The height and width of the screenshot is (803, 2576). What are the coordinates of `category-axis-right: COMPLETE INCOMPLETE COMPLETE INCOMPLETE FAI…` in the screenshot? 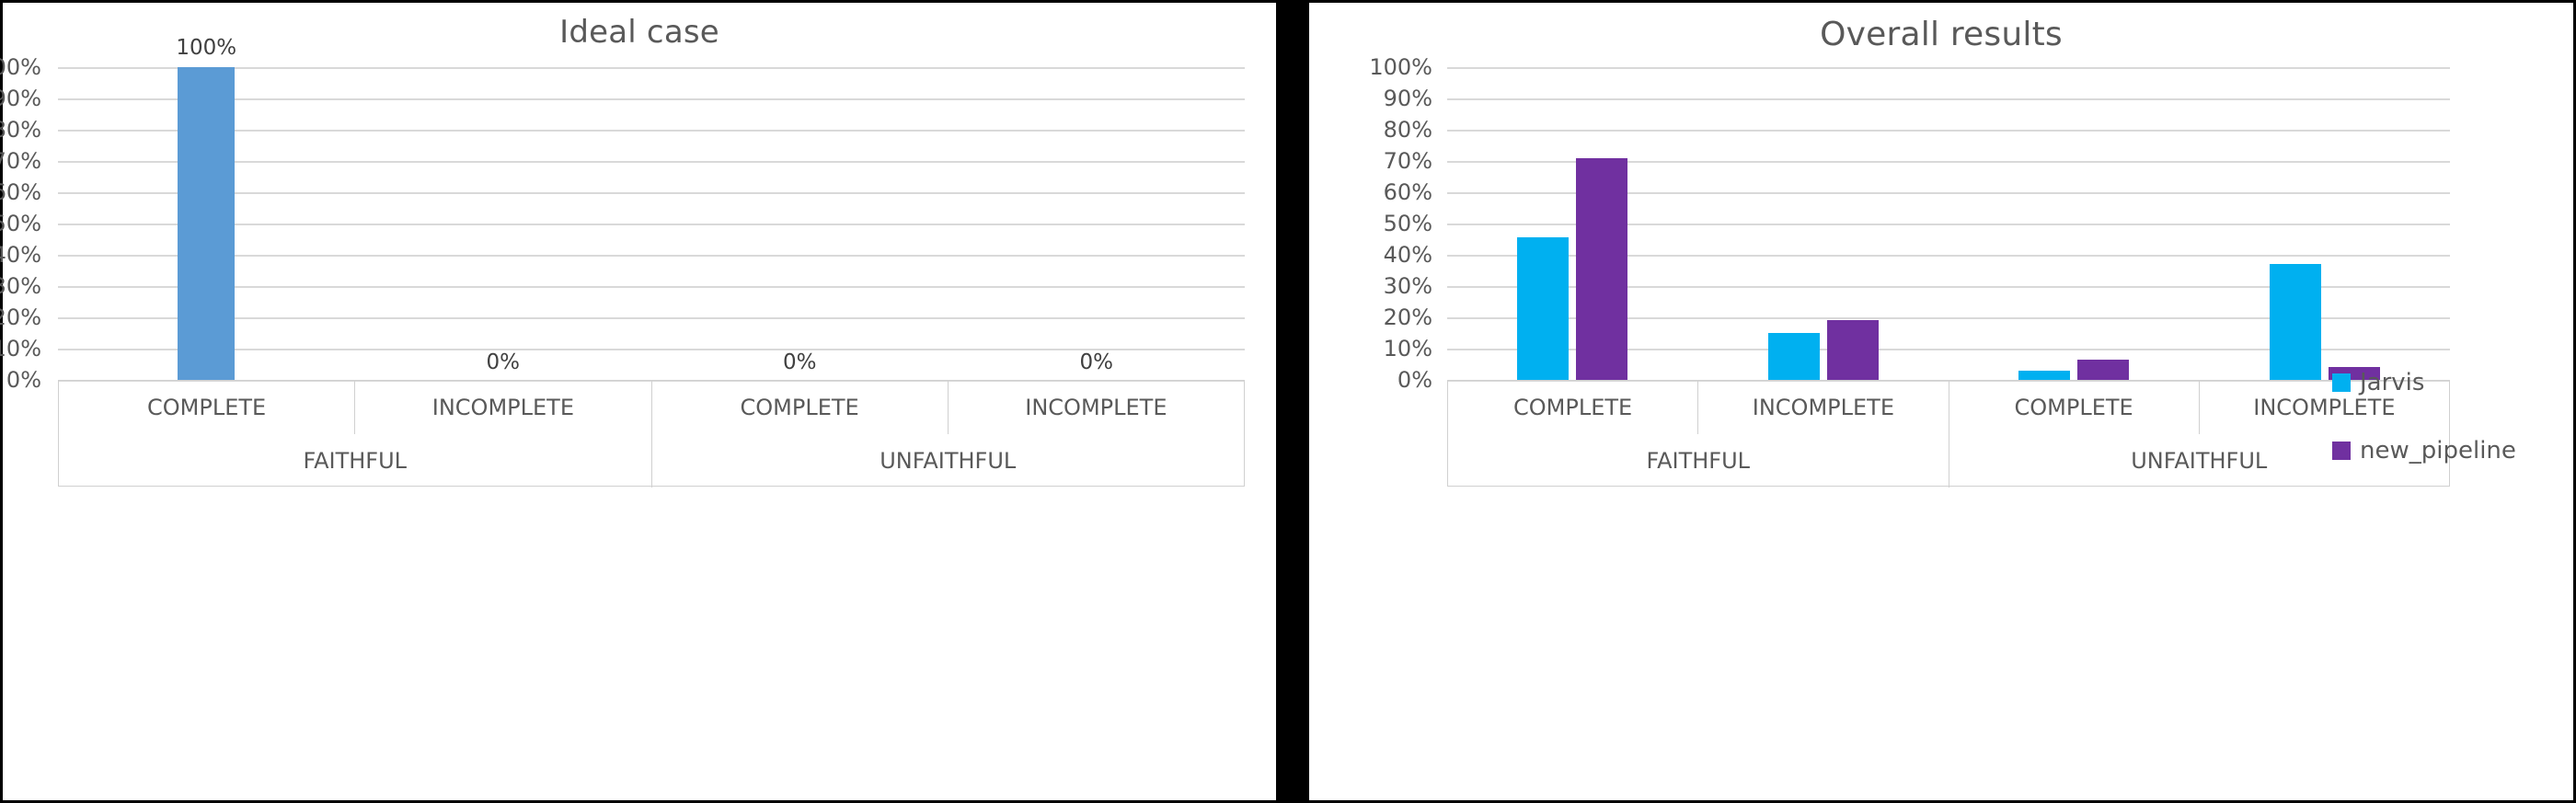 It's located at (1948, 434).